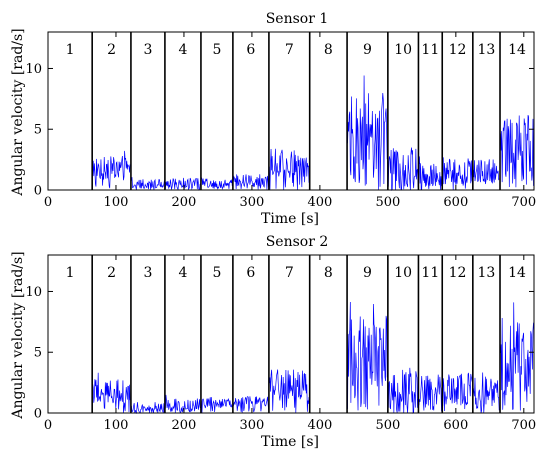  What do you see at coordinates (297, 19) in the screenshot?
I see `chart-title: Sensor 1` at bounding box center [297, 19].